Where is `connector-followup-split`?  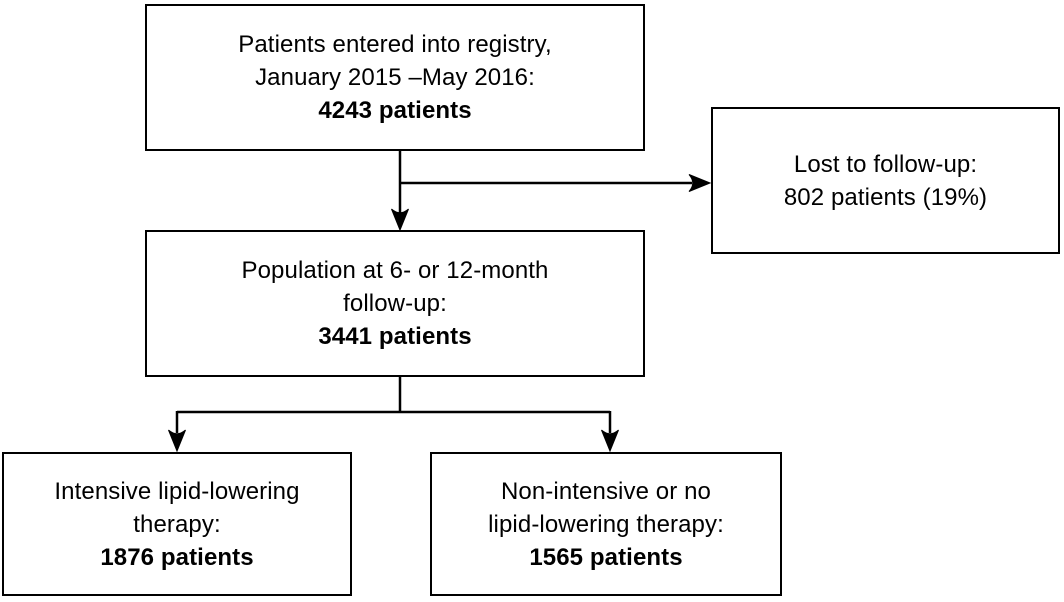 connector-followup-split is located at coordinates (393, 395).